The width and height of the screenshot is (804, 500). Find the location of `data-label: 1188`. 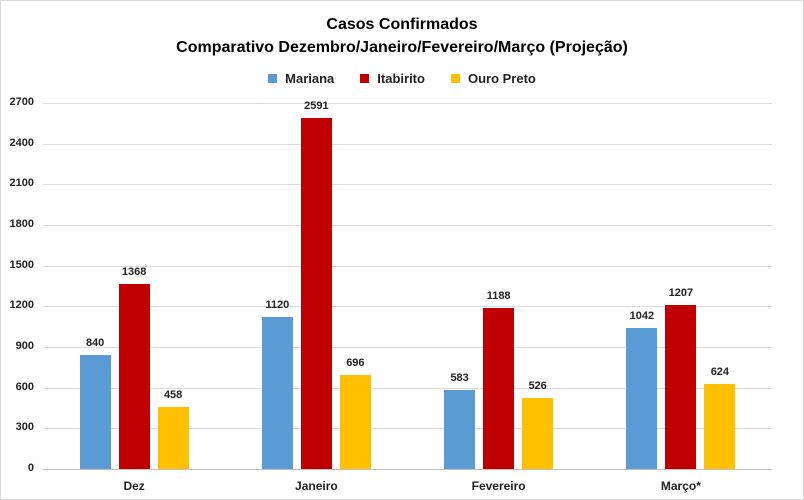

data-label: 1188 is located at coordinates (498, 295).